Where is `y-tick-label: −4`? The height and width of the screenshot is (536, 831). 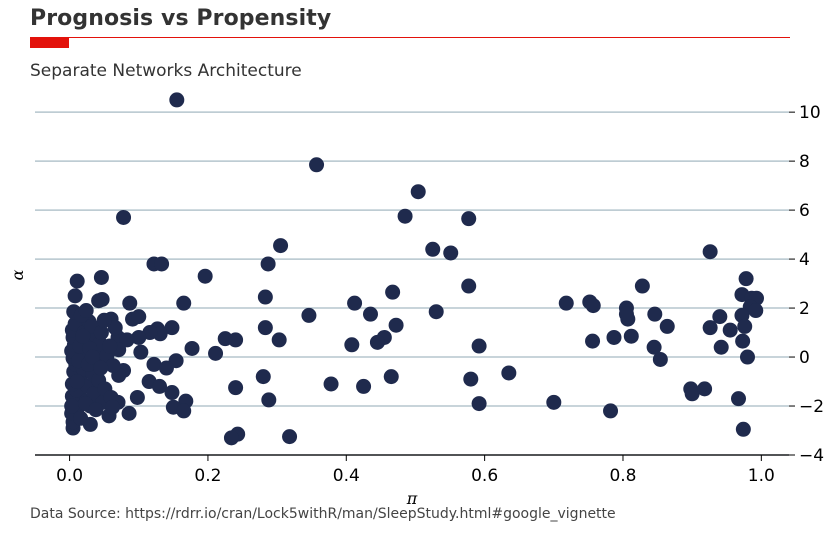
y-tick-label: −4 is located at coordinates (811, 456).